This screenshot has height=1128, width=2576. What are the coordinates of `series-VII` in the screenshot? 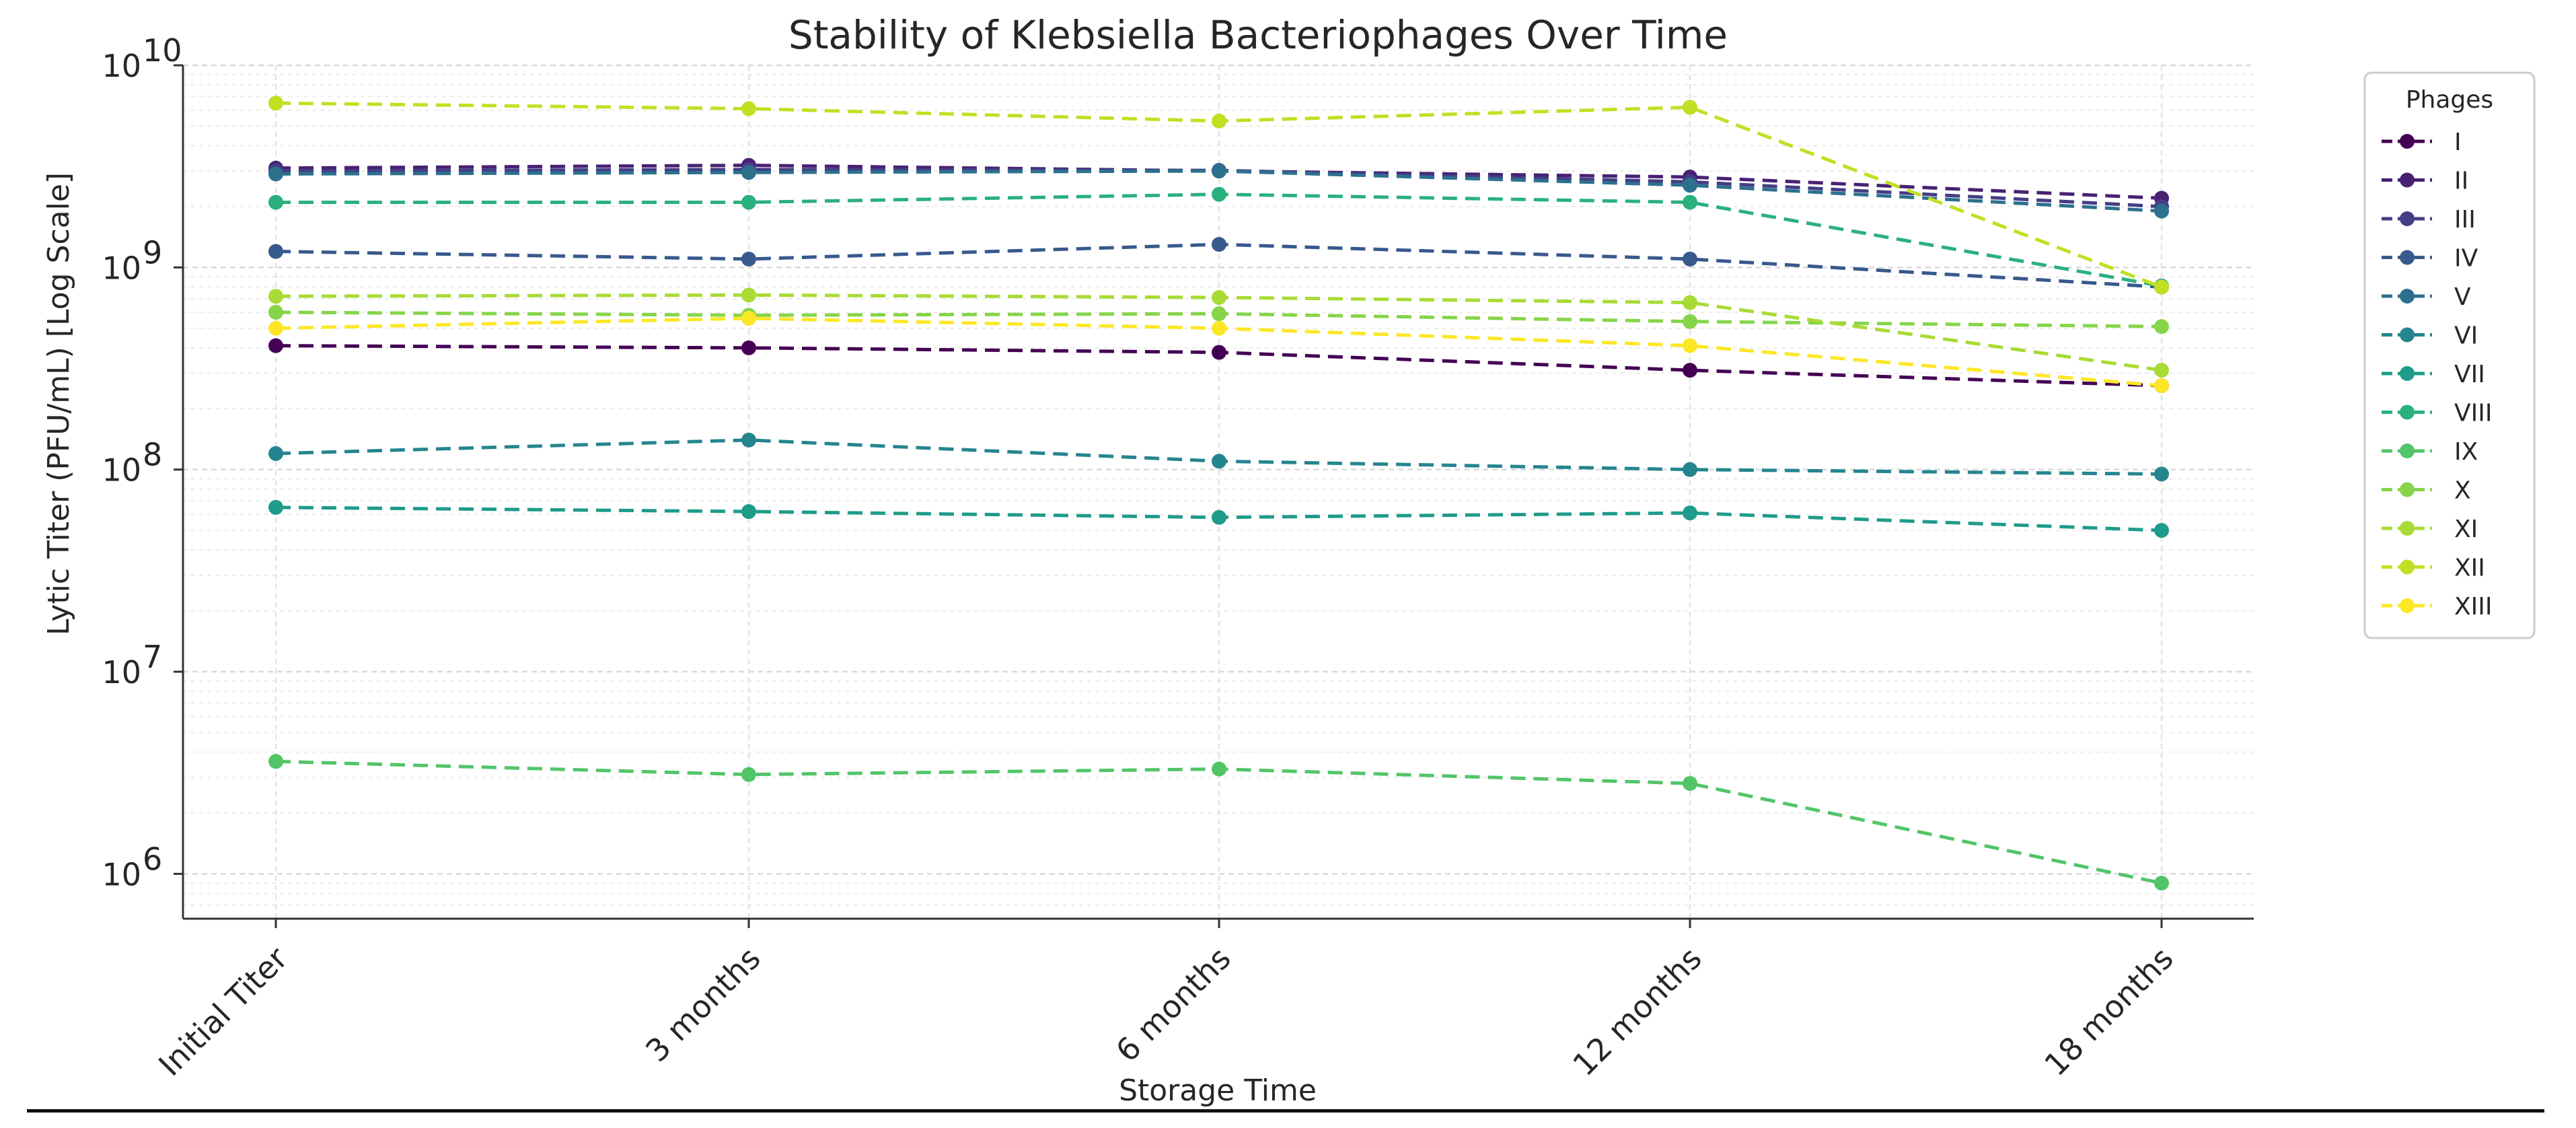 It's located at (1218, 518).